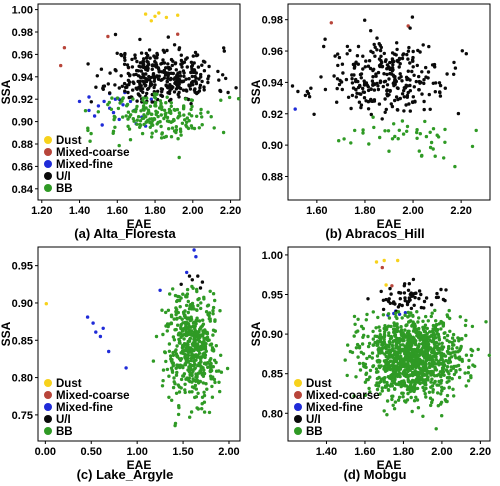 The image size is (500, 486). What do you see at coordinates (64, 189) in the screenshot?
I see `legend-label: BB` at bounding box center [64, 189].